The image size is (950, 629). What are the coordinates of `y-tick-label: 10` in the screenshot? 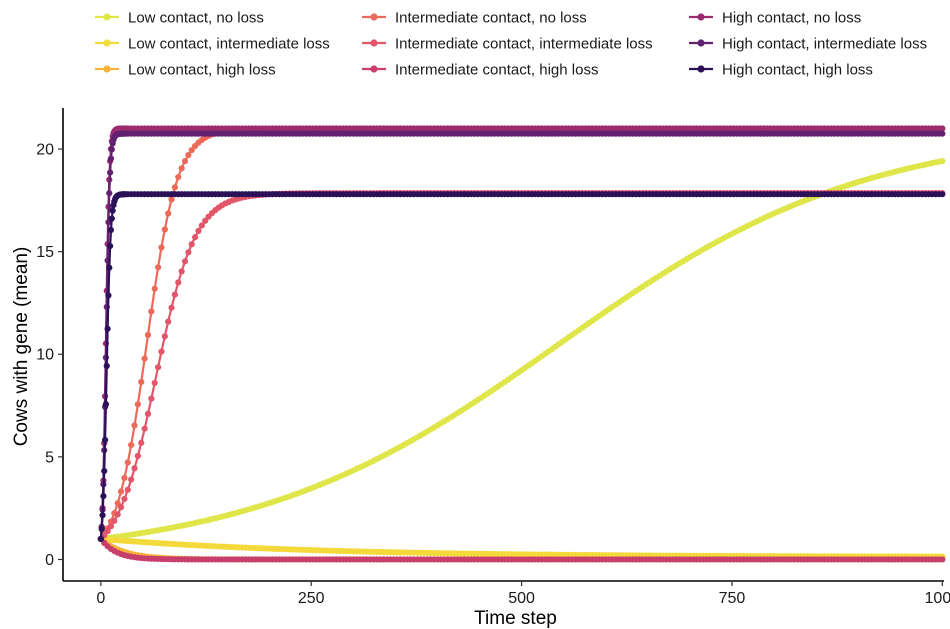 It's located at (45, 355).